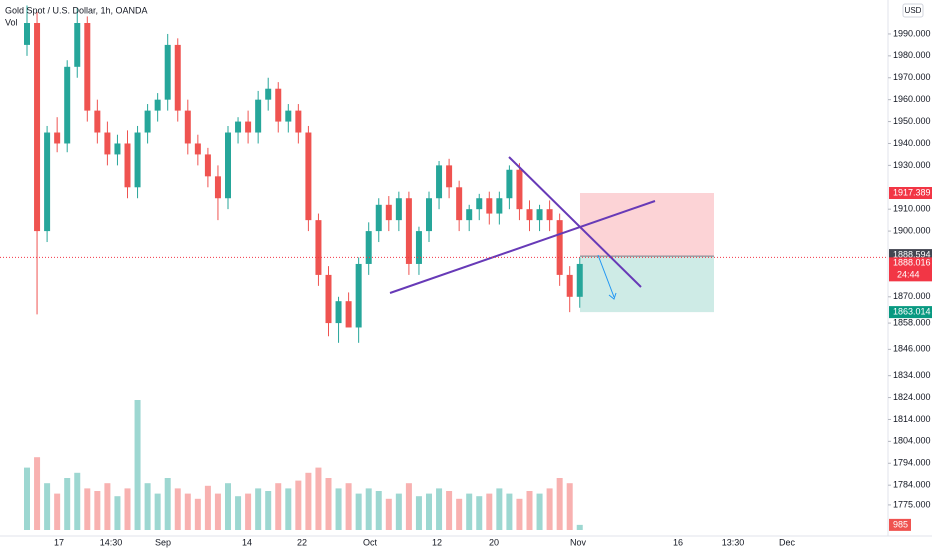 The height and width of the screenshot is (550, 932). What do you see at coordinates (787, 542) in the screenshot?
I see `x-tick-label: Dec` at bounding box center [787, 542].